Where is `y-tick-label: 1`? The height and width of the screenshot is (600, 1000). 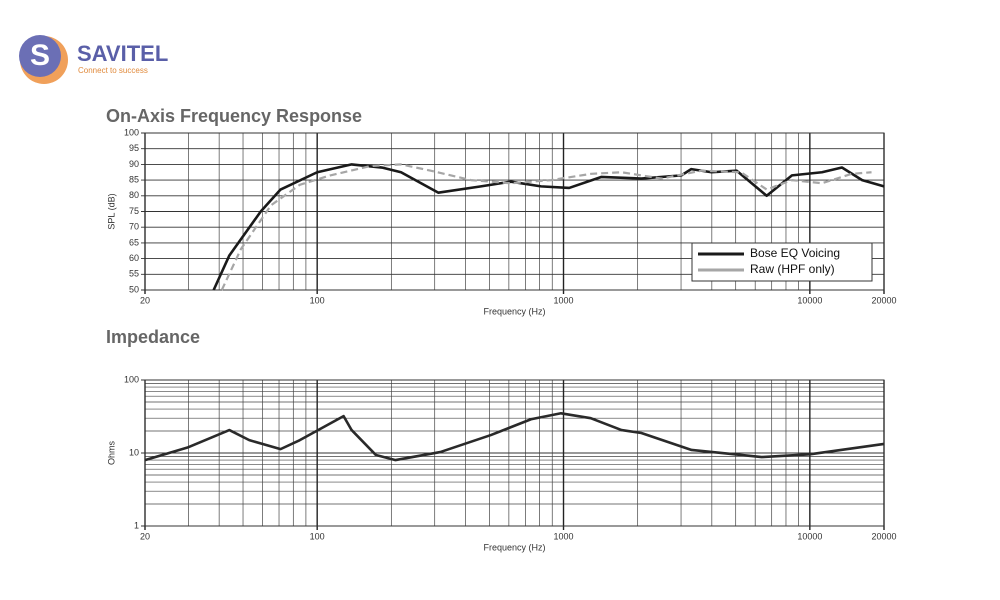 y-tick-label: 1 is located at coordinates (136, 525).